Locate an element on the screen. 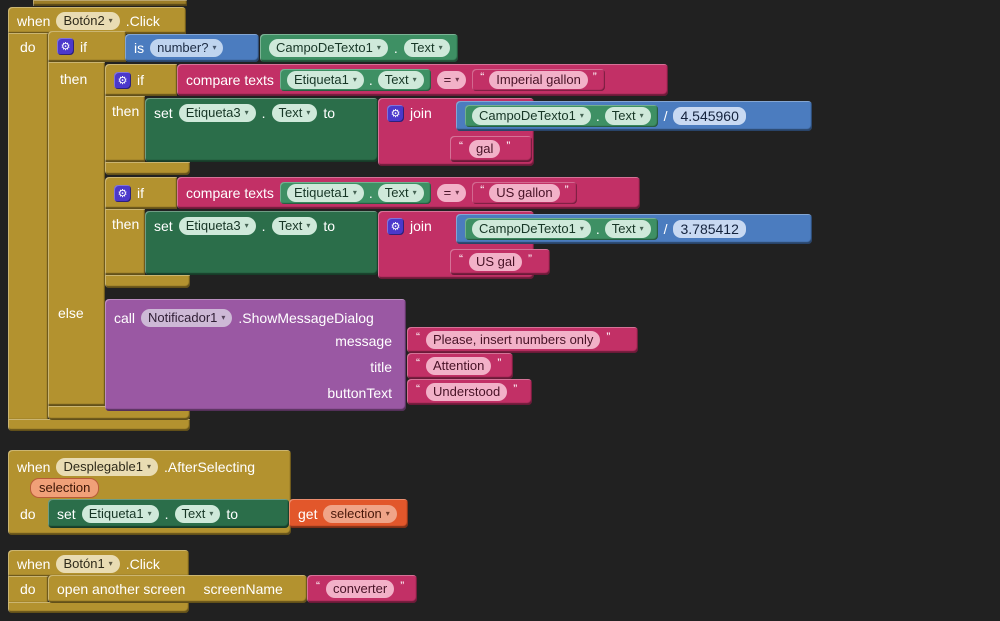 The width and height of the screenshot is (1000, 621). number-literal-field: 3.785412 is located at coordinates (709, 229).